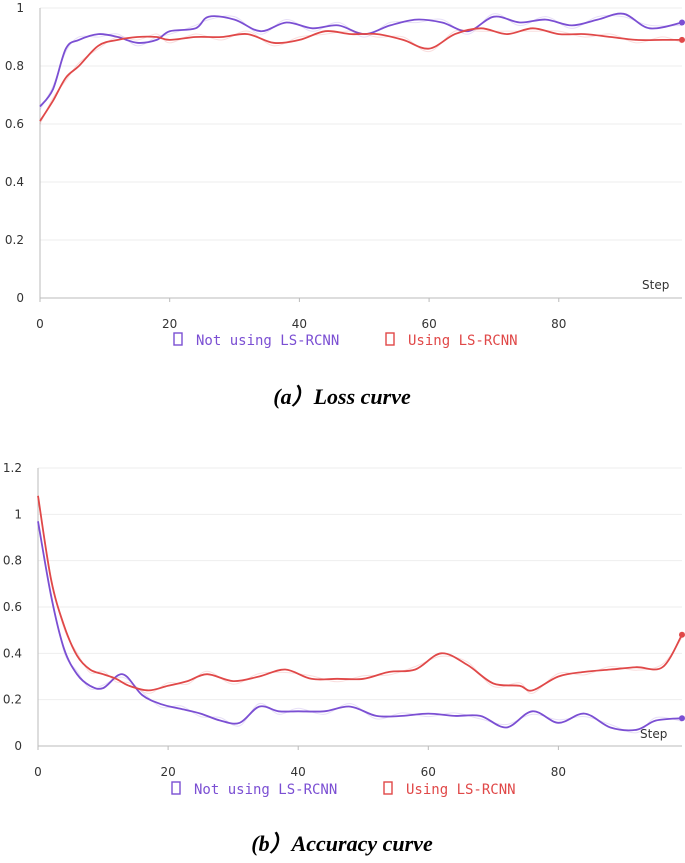  Describe the element at coordinates (12, 468) in the screenshot. I see `y-tick-label: 1.2` at that location.